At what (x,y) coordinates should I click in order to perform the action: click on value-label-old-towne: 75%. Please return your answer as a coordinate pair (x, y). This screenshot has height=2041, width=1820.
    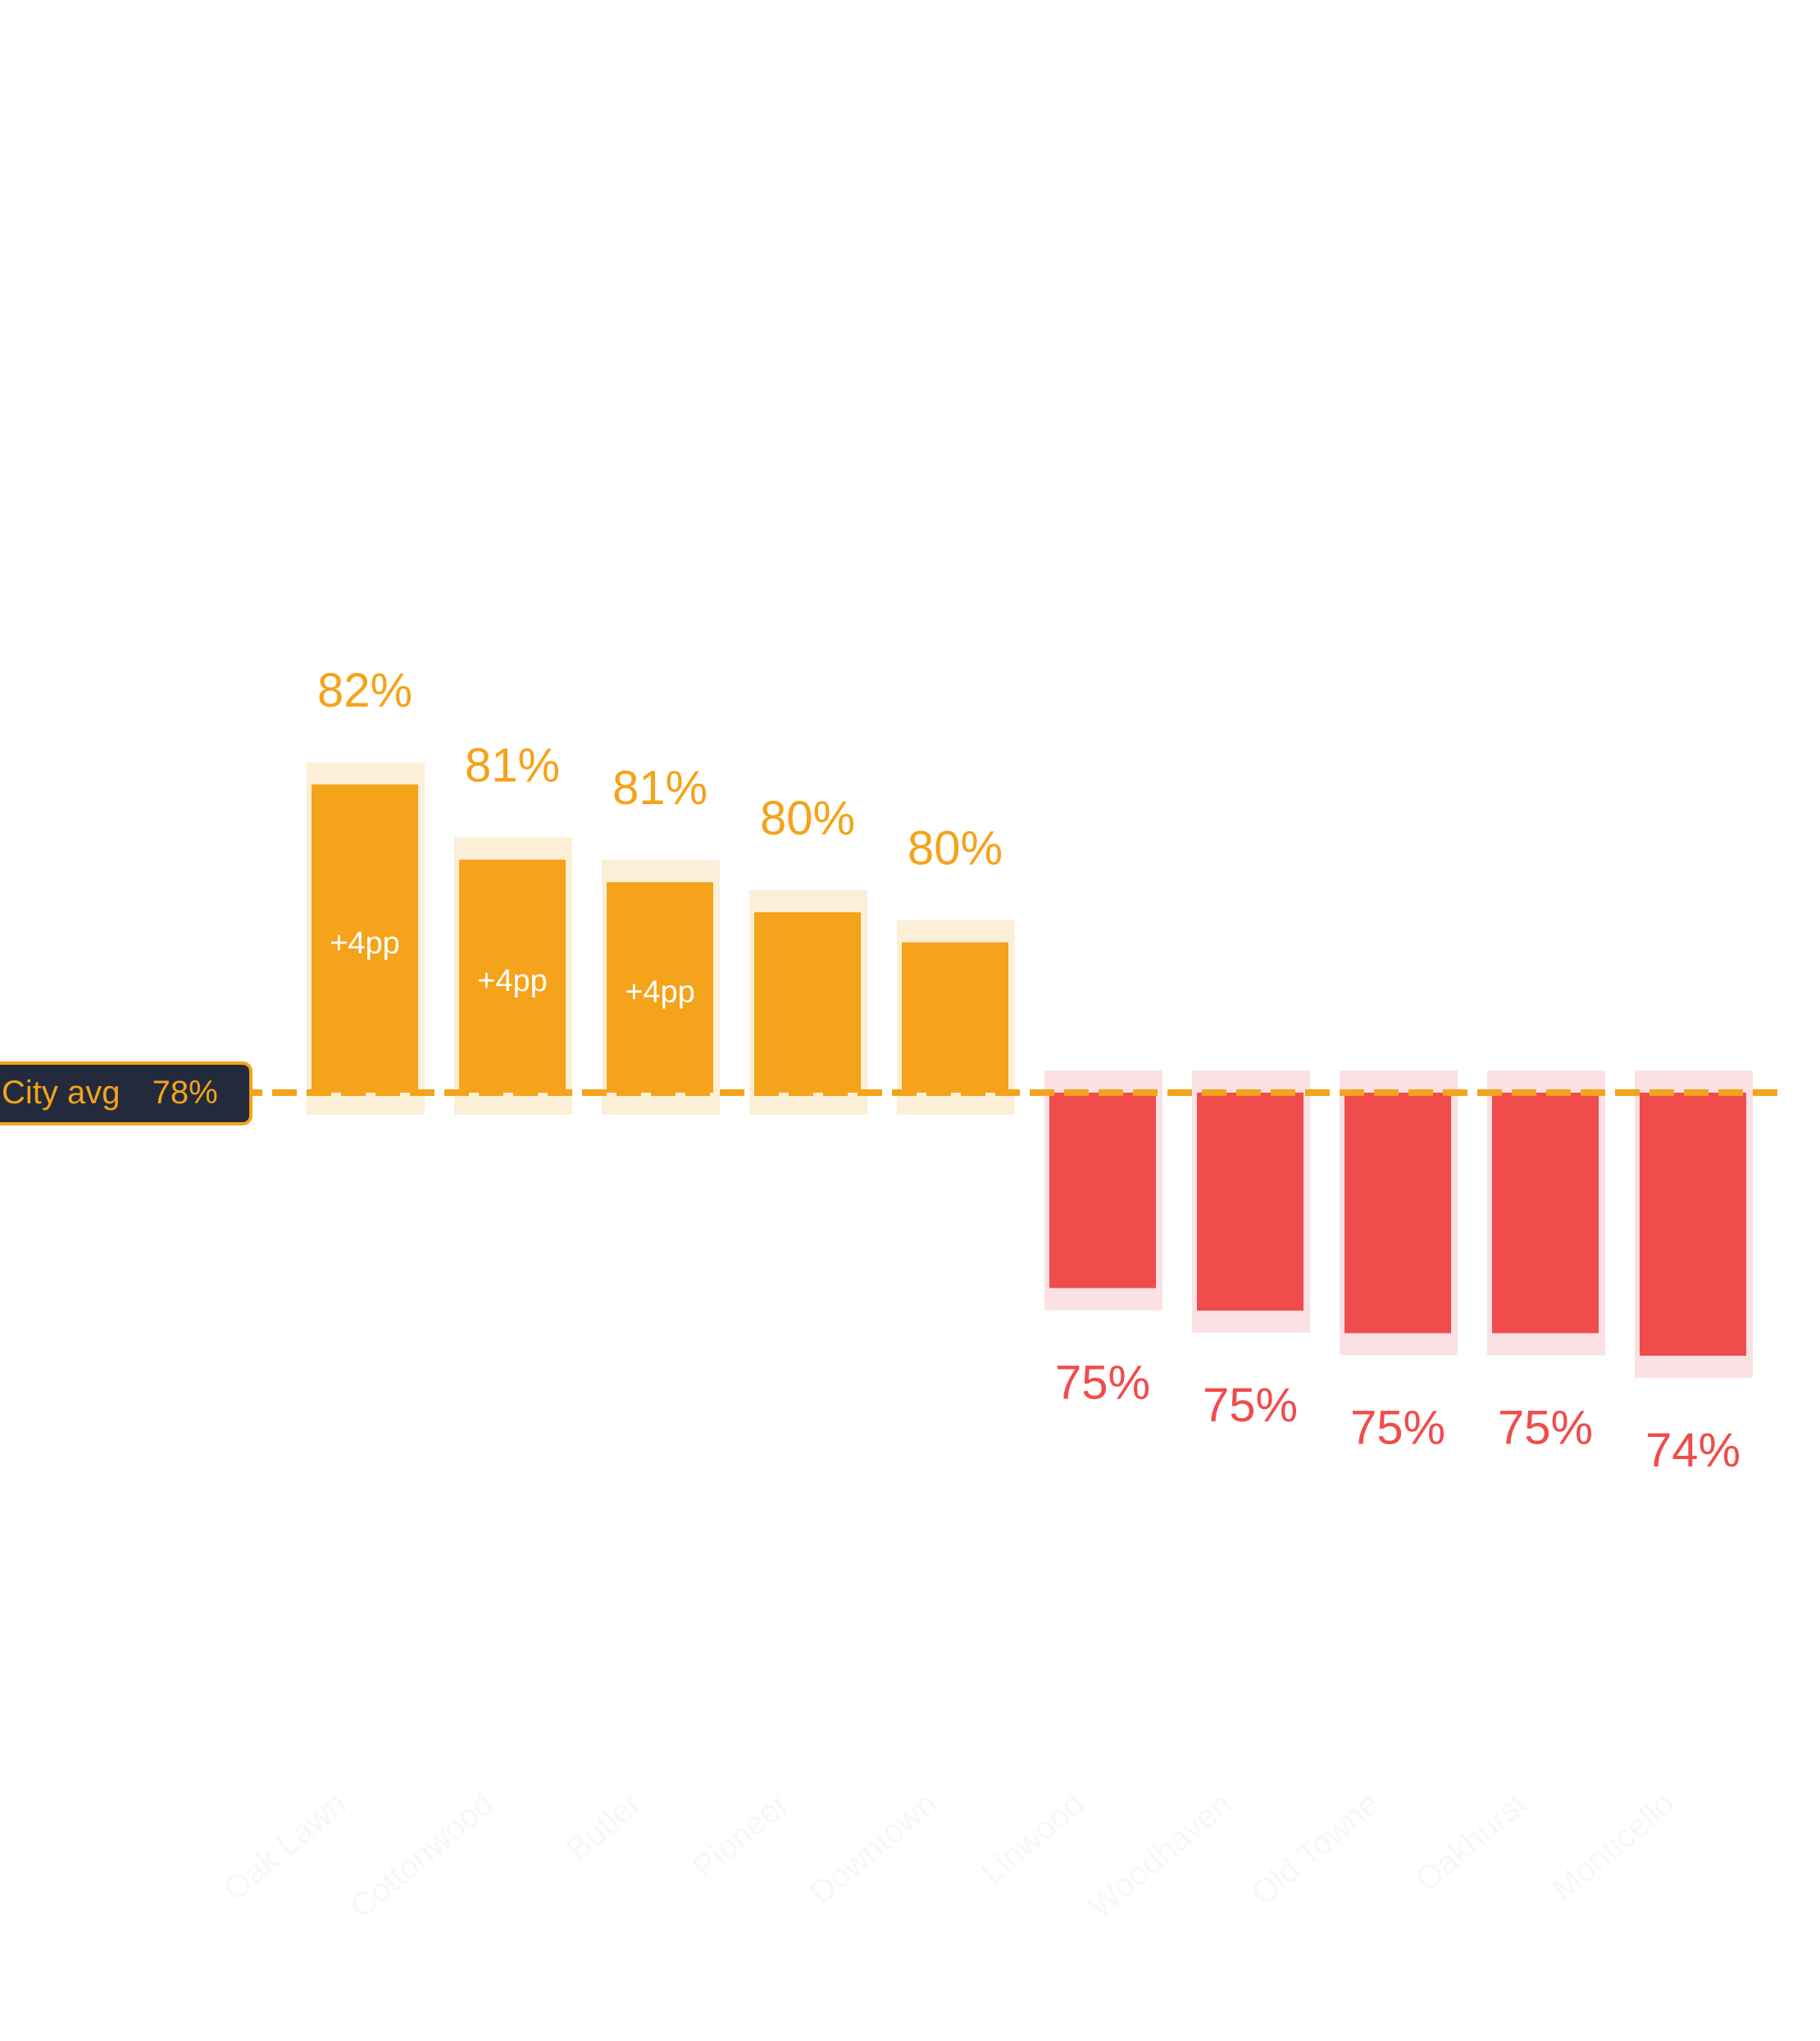
    Looking at the image, I should click on (1397, 1427).